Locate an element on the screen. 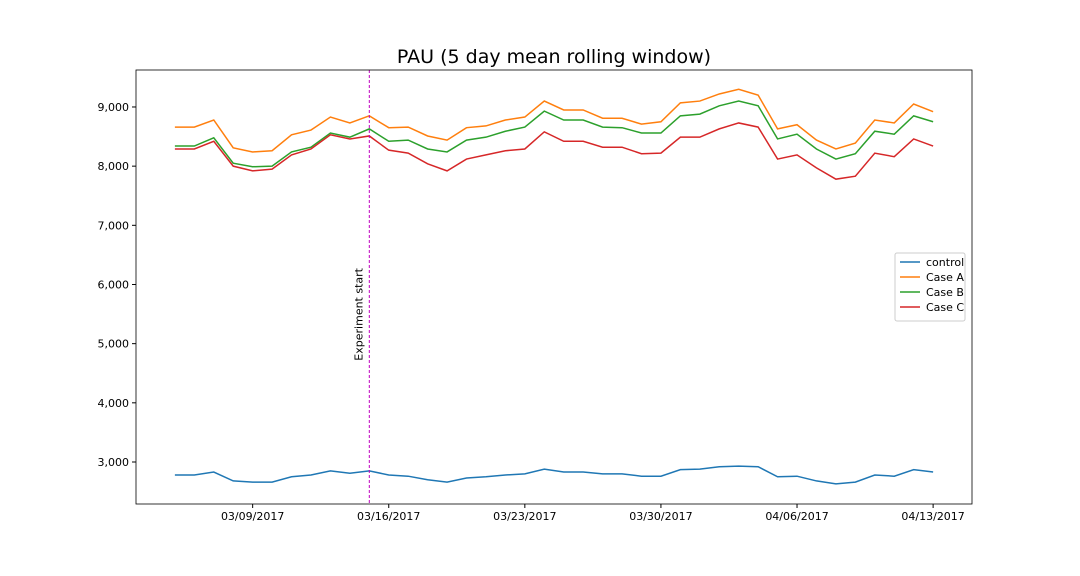 This screenshot has width=1080, height=576. chart-title: PAU (5 day mean rolling window) is located at coordinates (554, 57).